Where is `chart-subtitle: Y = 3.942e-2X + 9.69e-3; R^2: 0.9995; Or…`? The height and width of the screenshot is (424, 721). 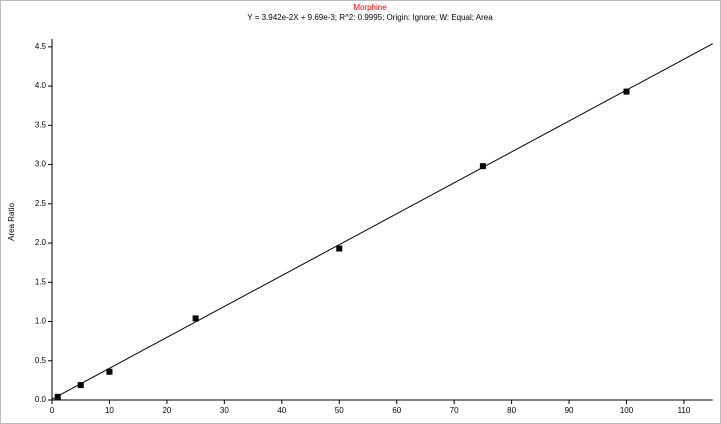 chart-subtitle: Y = 3.942e-2X + 9.69e-3; R^2: 0.9995; Or… is located at coordinates (370, 17).